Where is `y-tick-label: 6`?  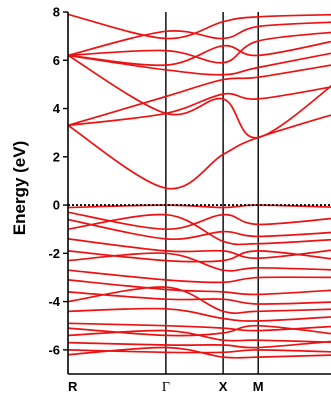
y-tick-label: 6 is located at coordinates (56, 60).